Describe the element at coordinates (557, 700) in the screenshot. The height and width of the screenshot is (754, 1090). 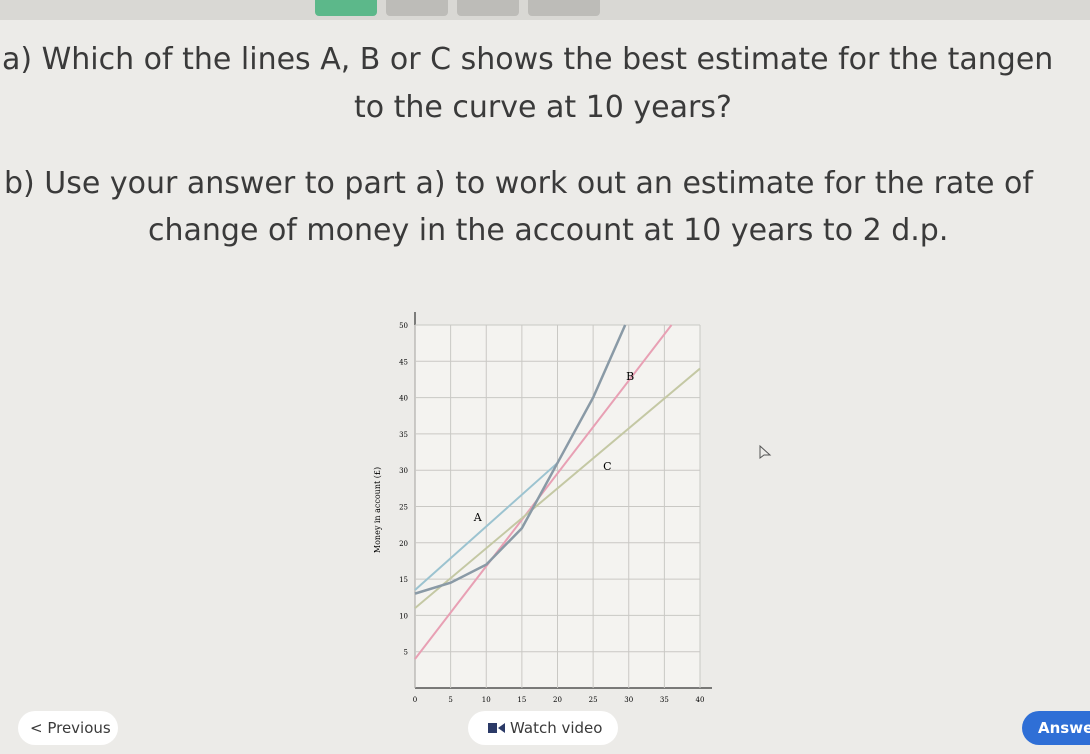
I see `x-tick-label: 20` at that location.